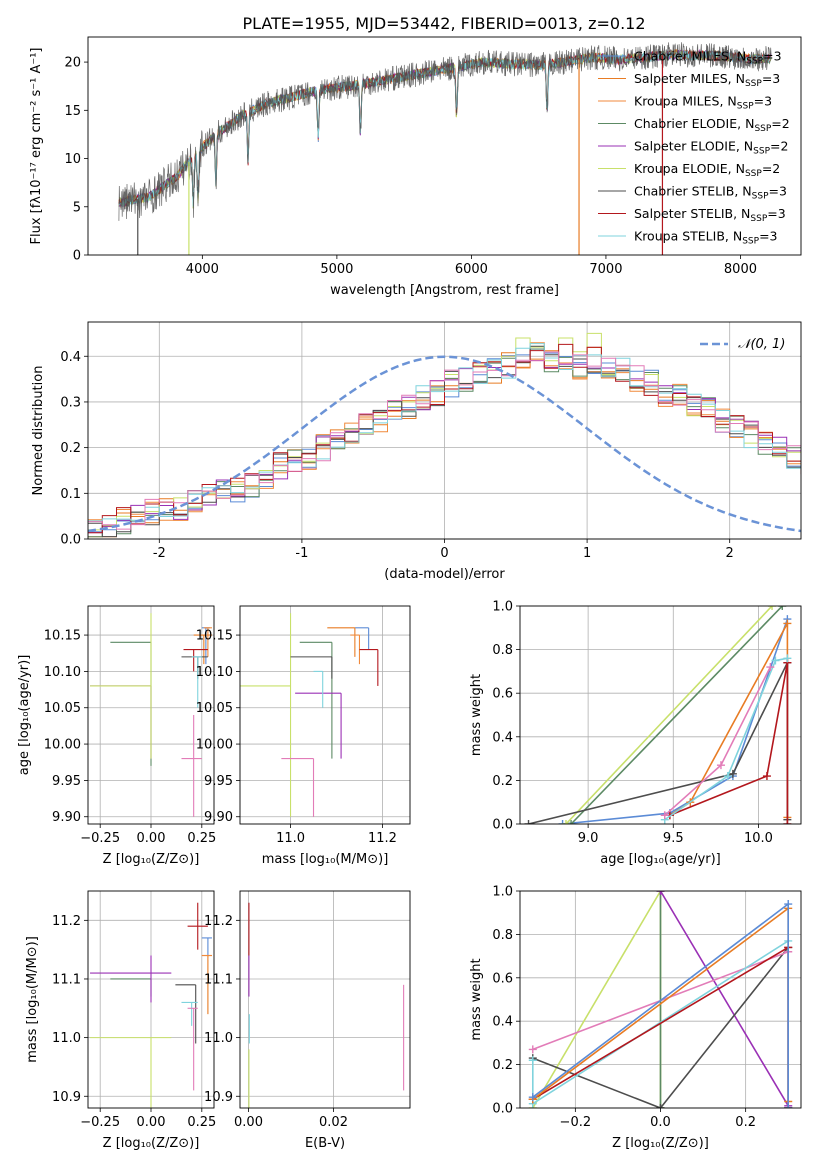 Image resolution: width=819 pixels, height=1170 pixels. I want to click on legend-label: Kroupa STELIB, NSSP=3, so click(706, 238).